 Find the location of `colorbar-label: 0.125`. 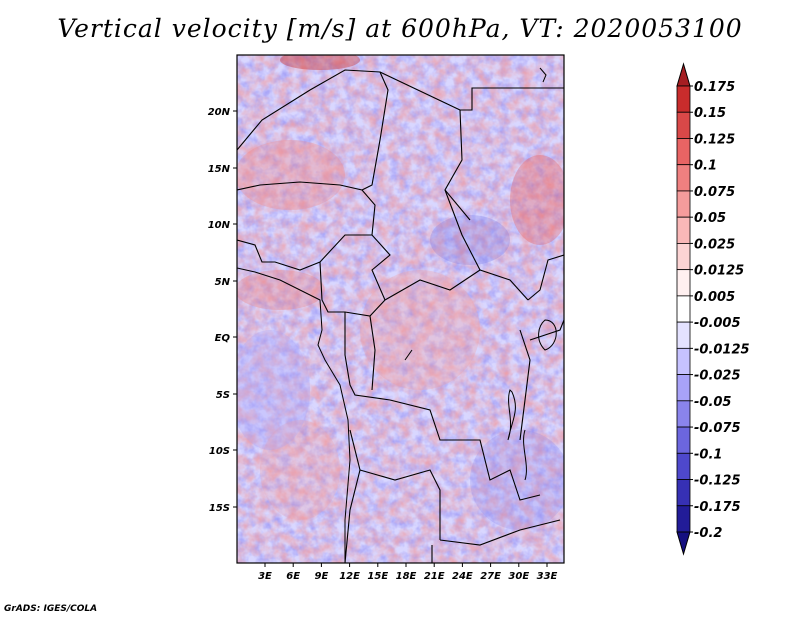

colorbar-label: 0.125 is located at coordinates (714, 139).